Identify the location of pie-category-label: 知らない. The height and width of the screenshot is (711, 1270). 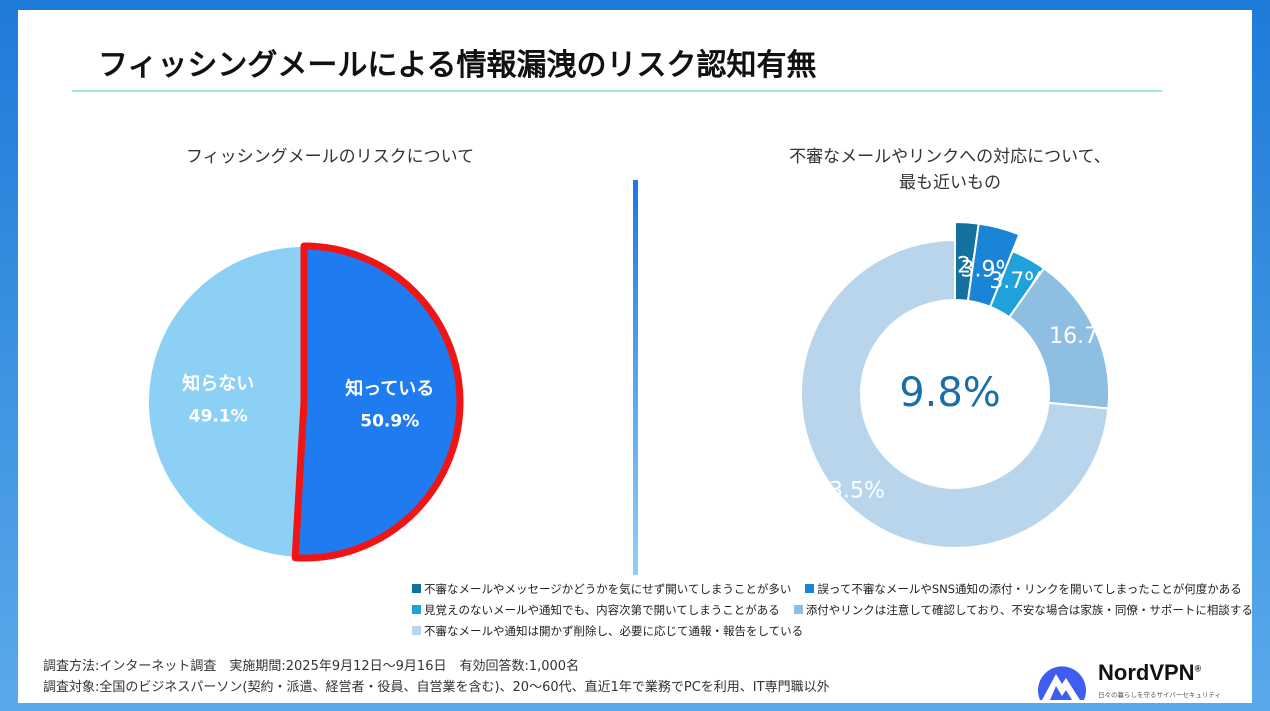
(218, 384).